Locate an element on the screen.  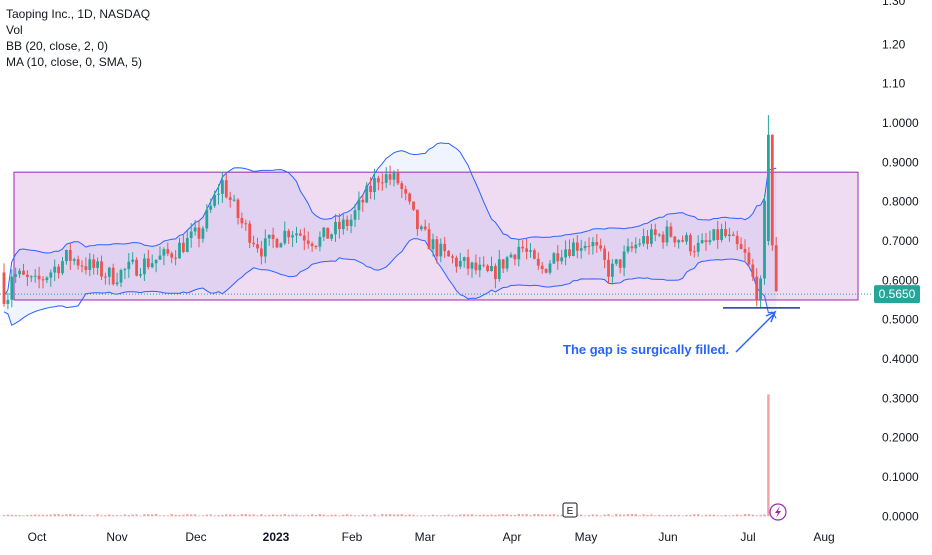
legend-title: Taoping Inc., 1D, NASDAQ is located at coordinates (78, 14).